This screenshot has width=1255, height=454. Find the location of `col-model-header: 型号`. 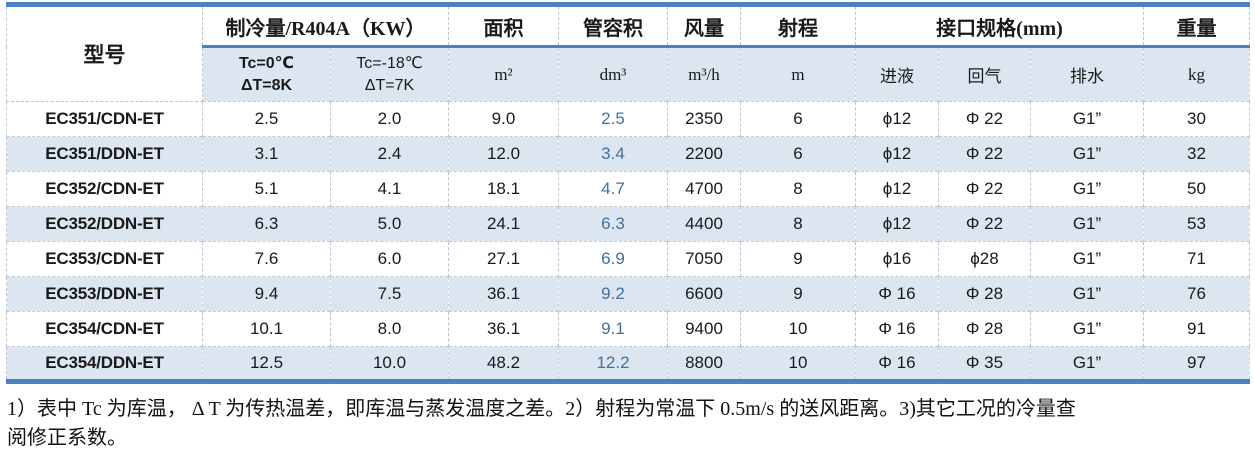

col-model-header: 型号 is located at coordinates (104, 53).